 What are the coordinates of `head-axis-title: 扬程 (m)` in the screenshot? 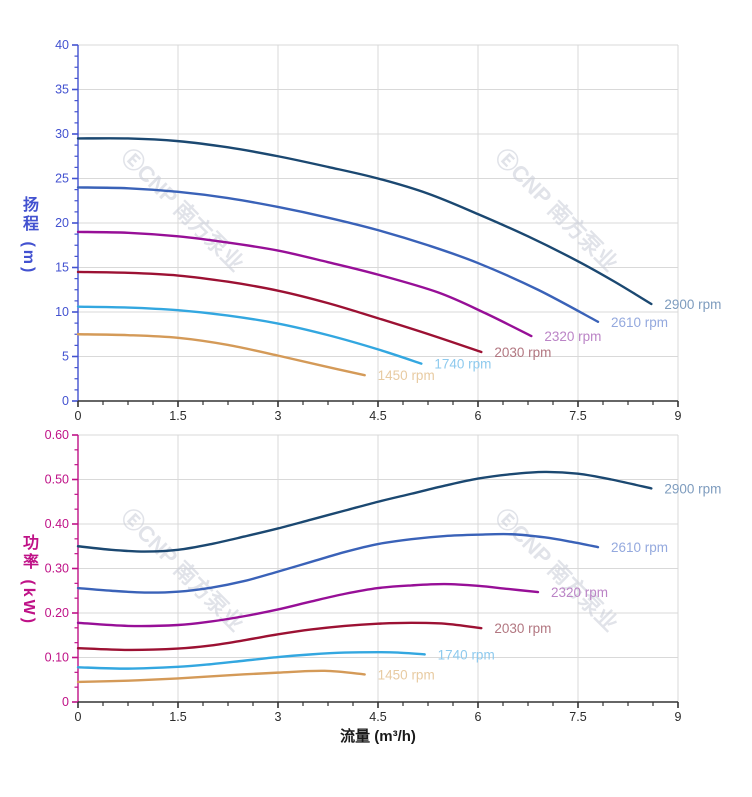 It's located at (28, 236).